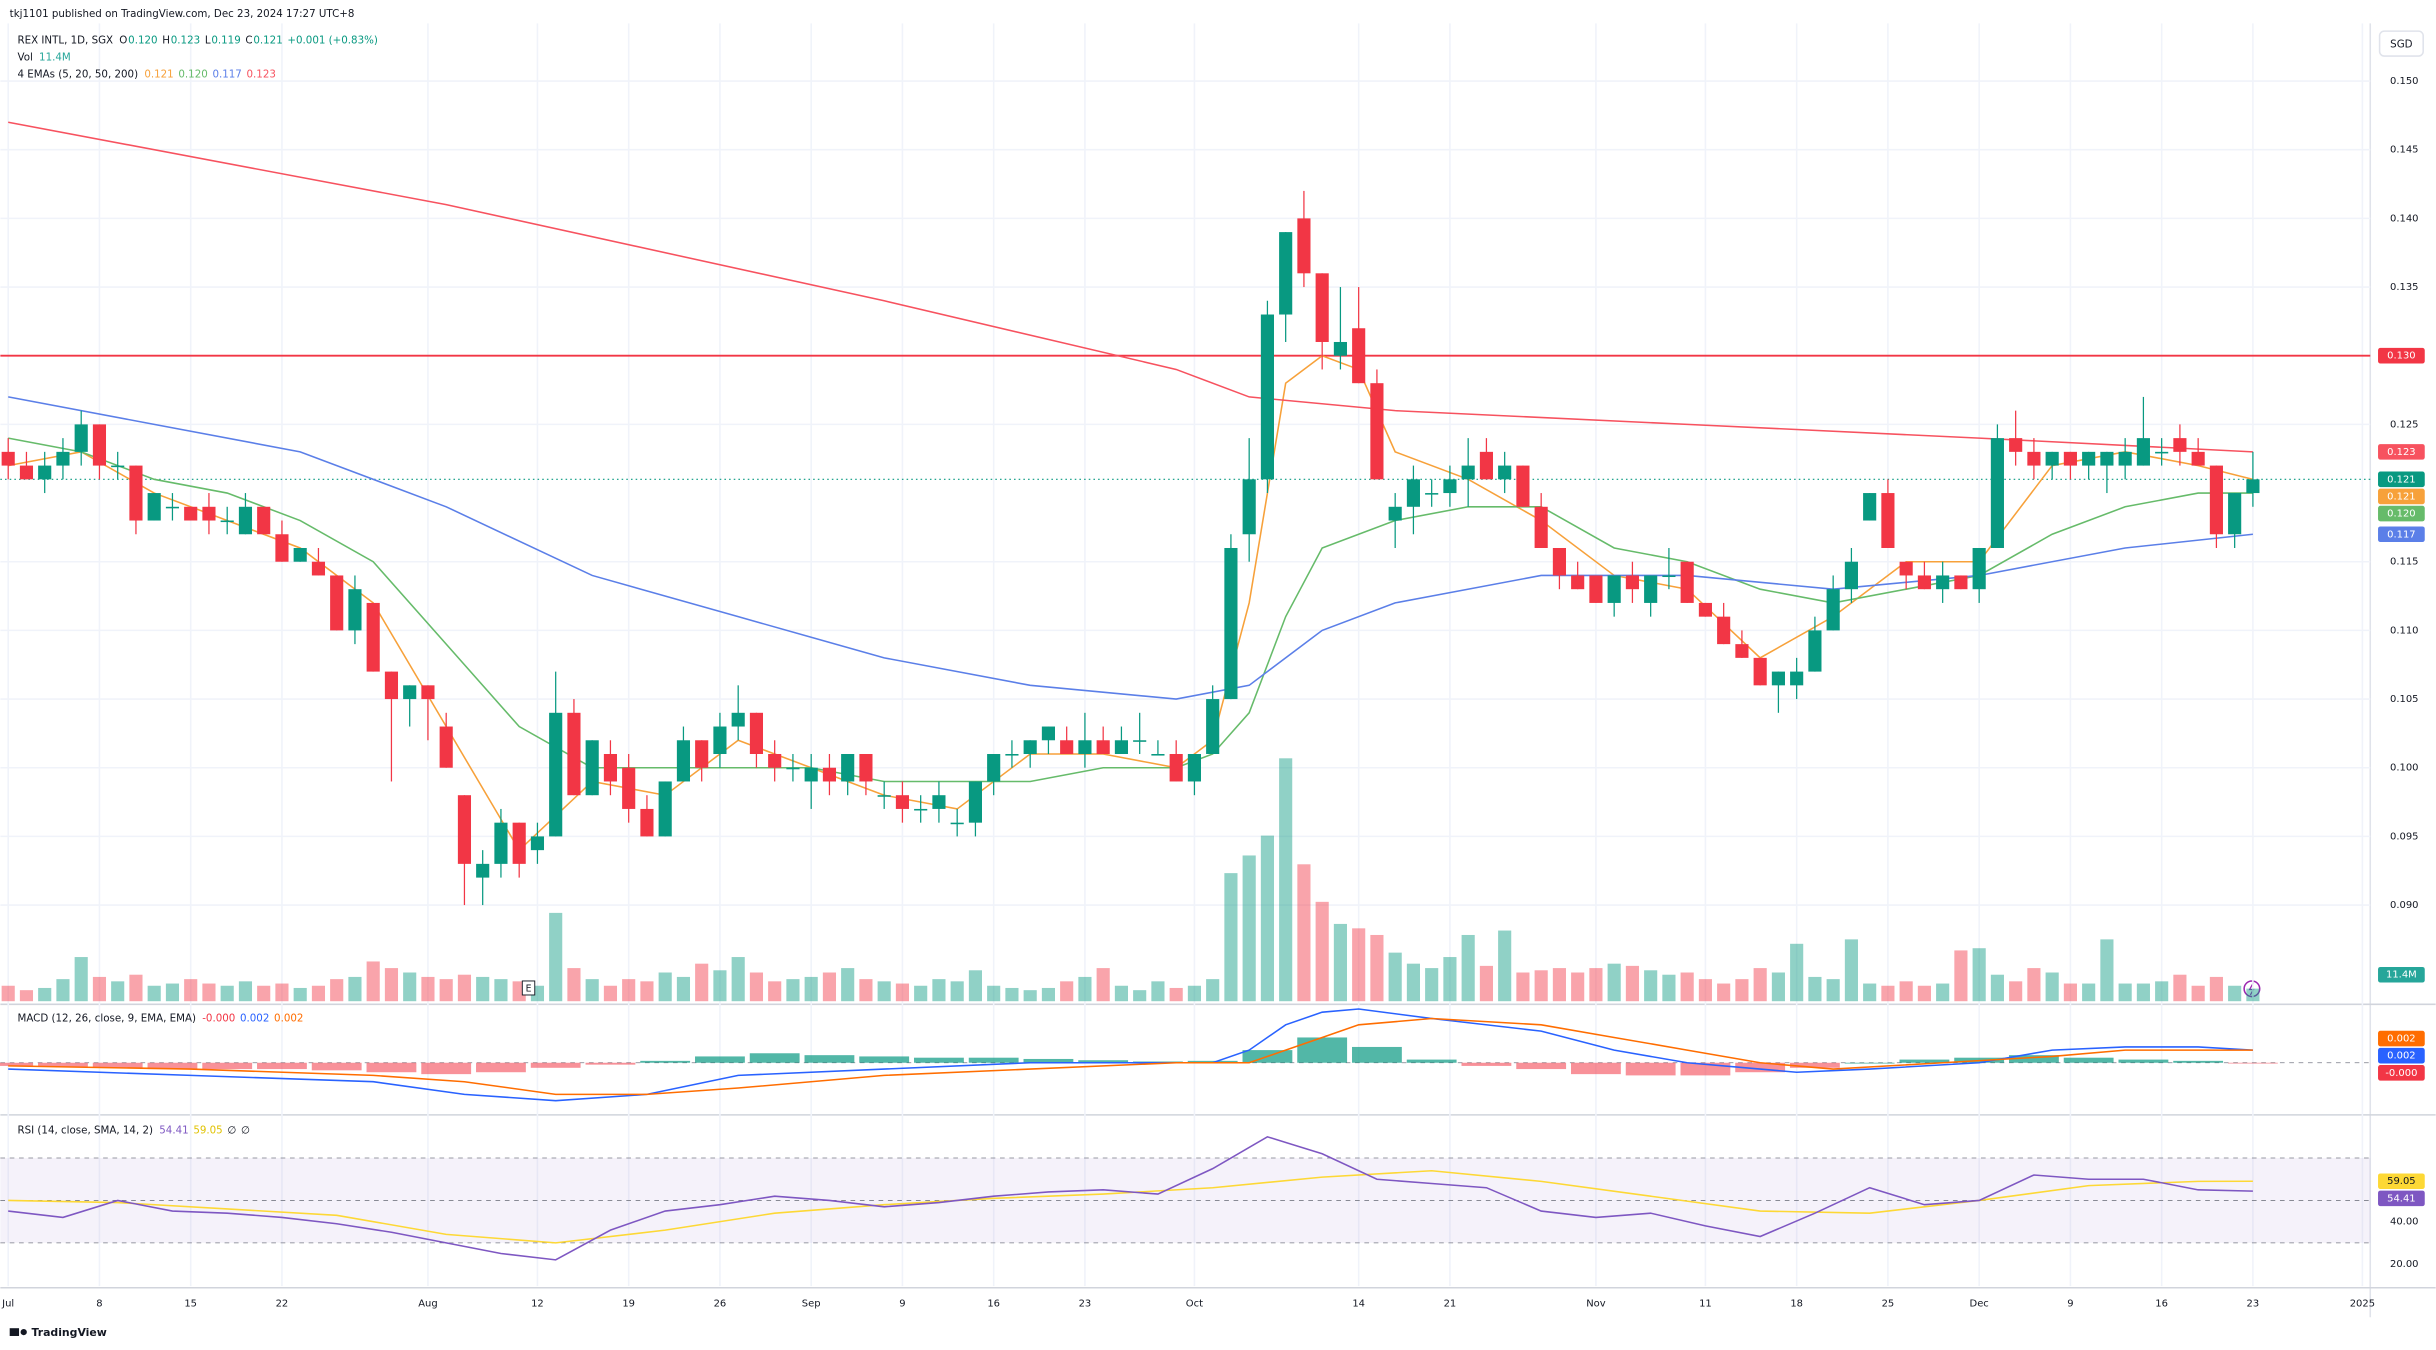 This screenshot has height=1350, width=2436. Describe the element at coordinates (85, 1130) in the screenshot. I see `rsi-legend-title: RSI (14, close, SMA, 14, 2)` at that location.